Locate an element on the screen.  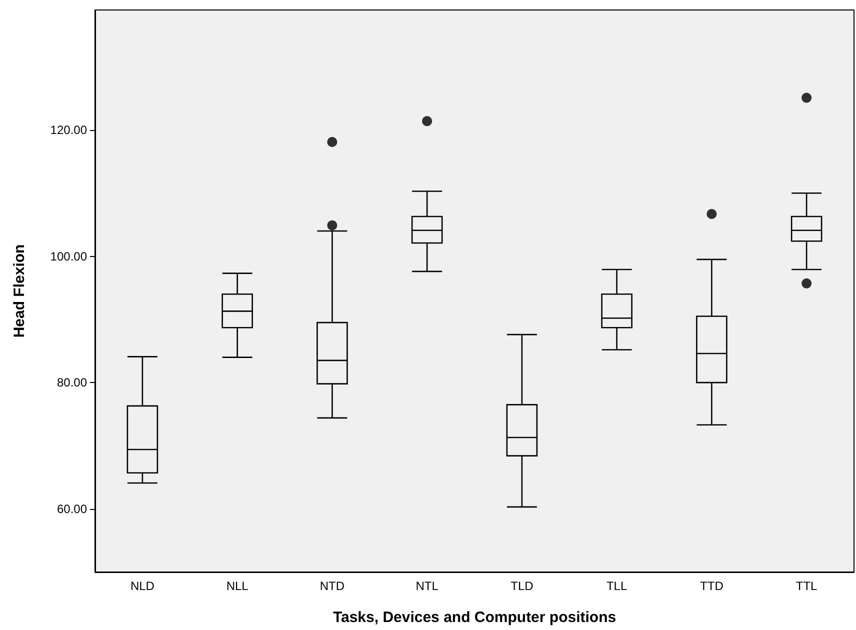
y-tick-label: 60.00 is located at coordinates (72, 509).